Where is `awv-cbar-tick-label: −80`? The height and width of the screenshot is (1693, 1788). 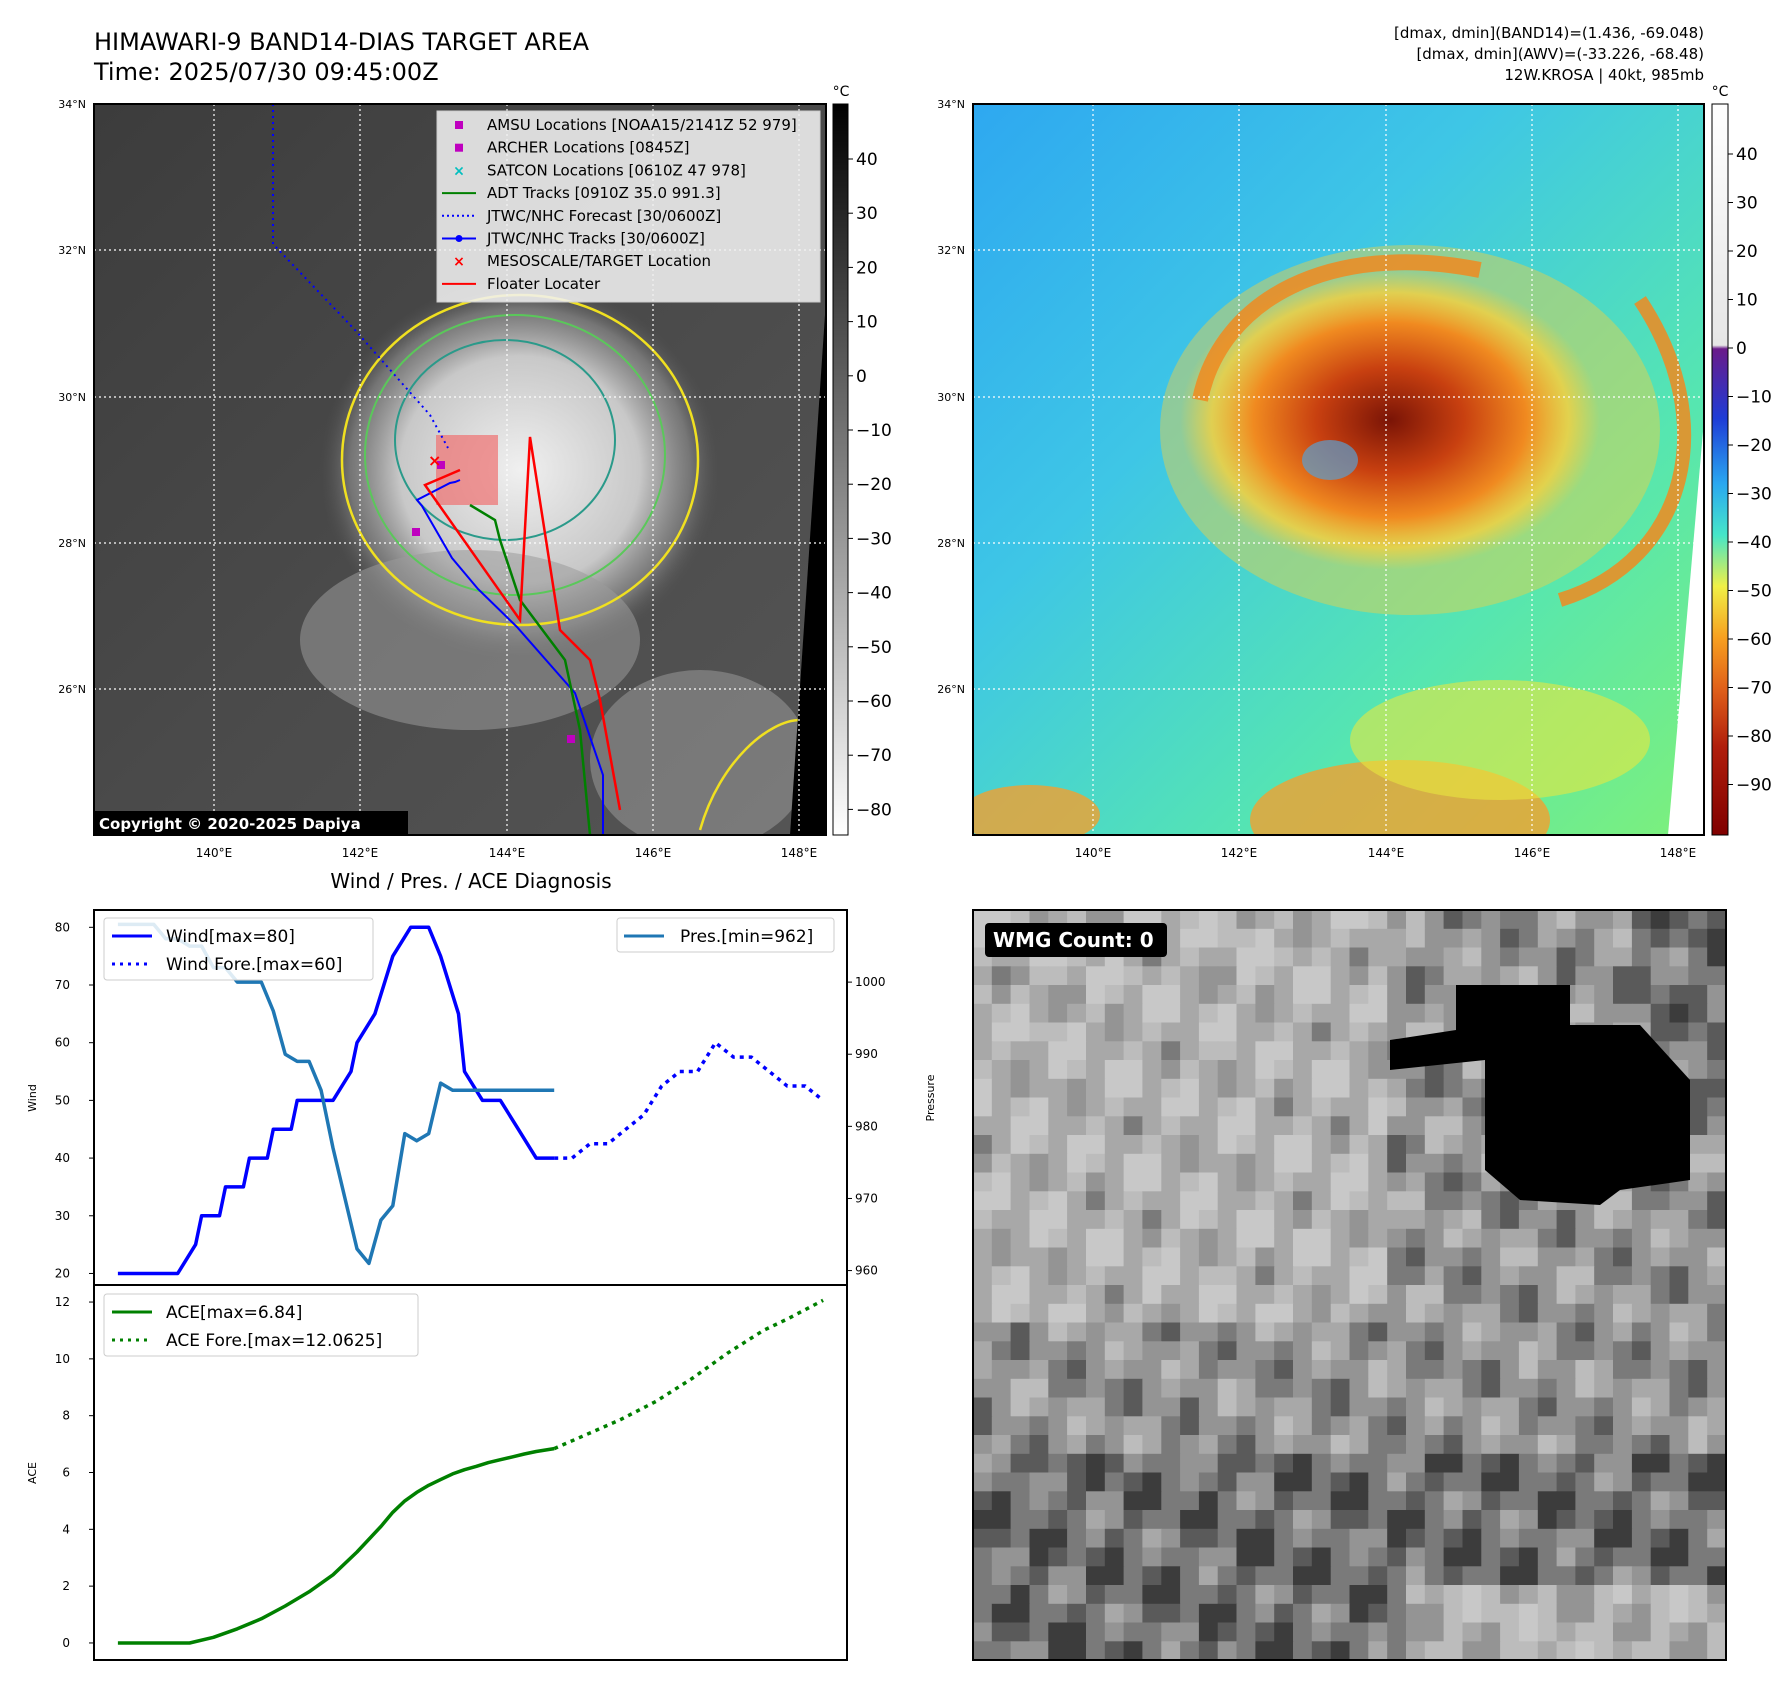
awv-cbar-tick-label: −80 is located at coordinates (1754, 737).